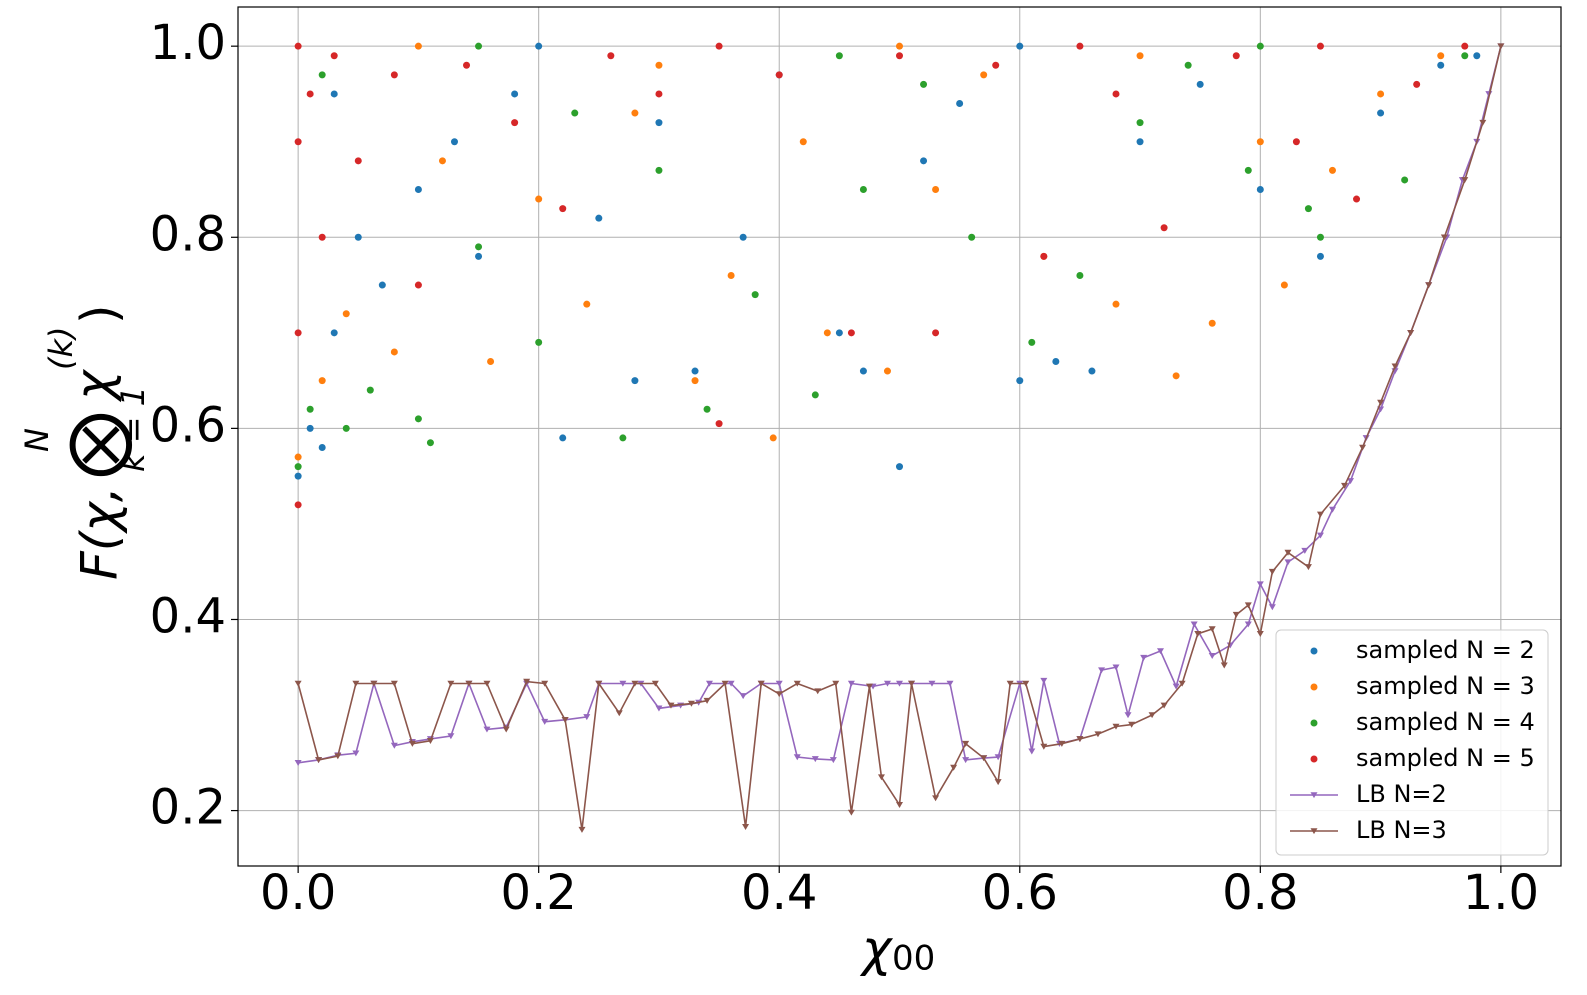 The image size is (1587, 995). Describe the element at coordinates (61, 349) in the screenshot. I see `y-label-argsup: (k)` at that location.